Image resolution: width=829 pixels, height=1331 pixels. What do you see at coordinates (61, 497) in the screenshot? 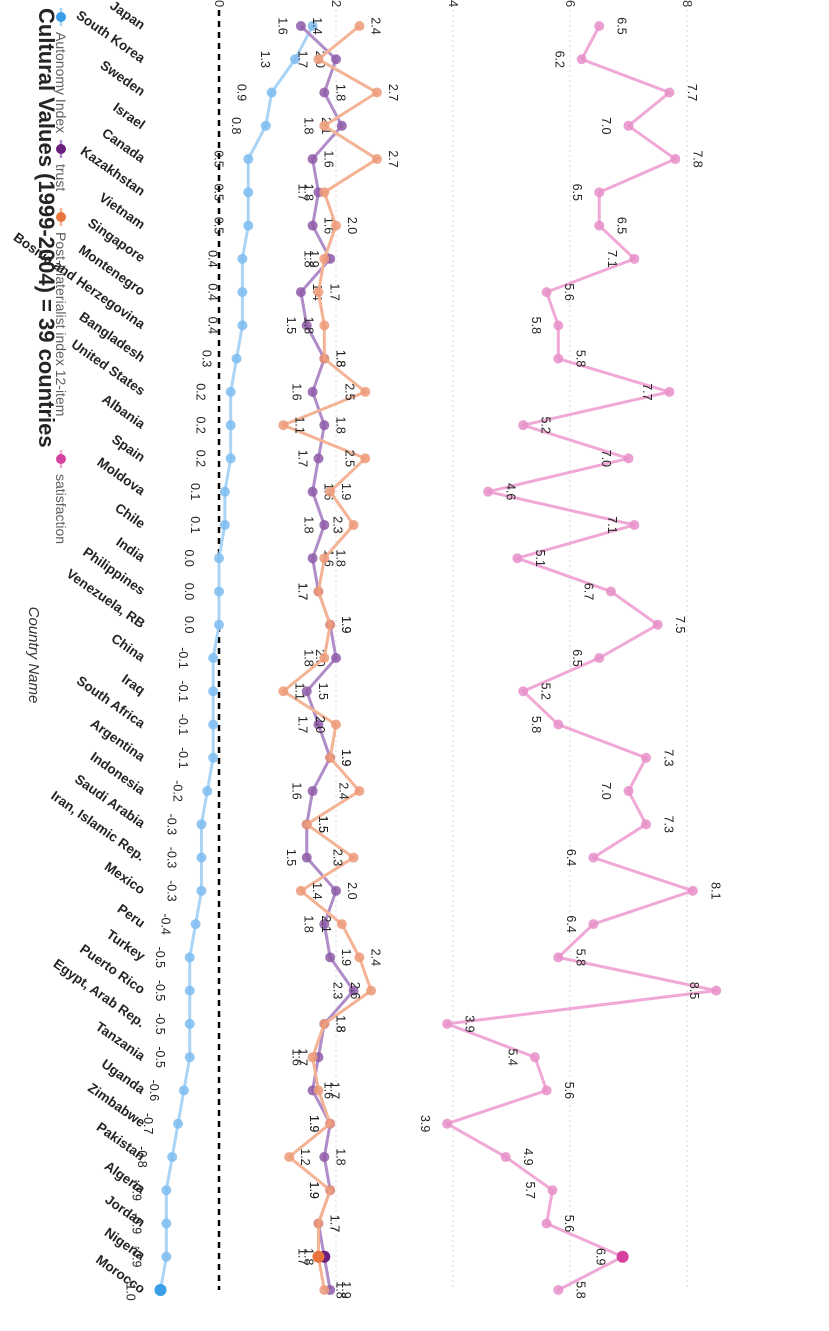
I see `legend-item: satisfaction` at bounding box center [61, 497].